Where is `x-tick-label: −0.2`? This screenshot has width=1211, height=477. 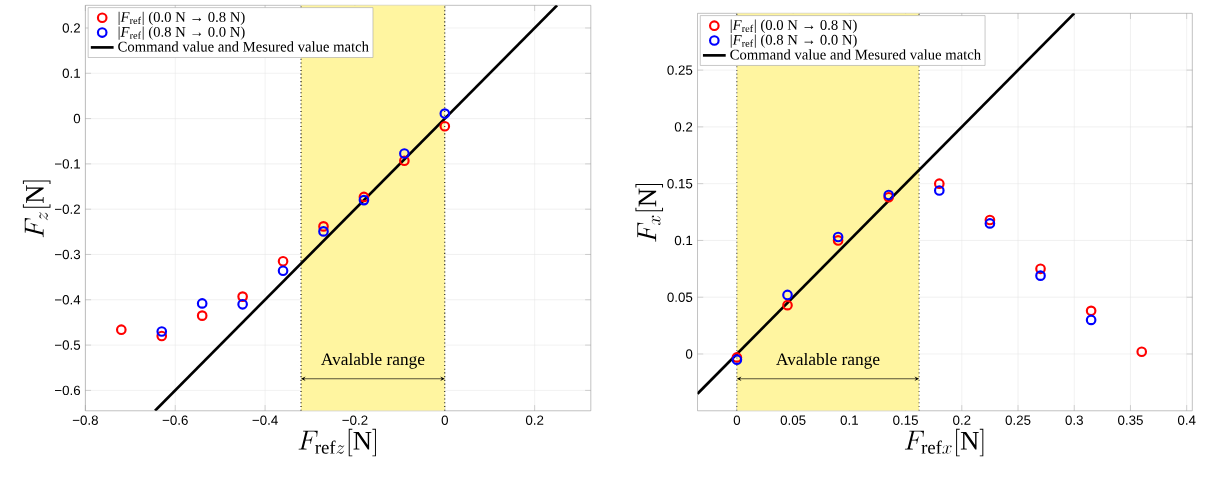 x-tick-label: −0.2 is located at coordinates (355, 420).